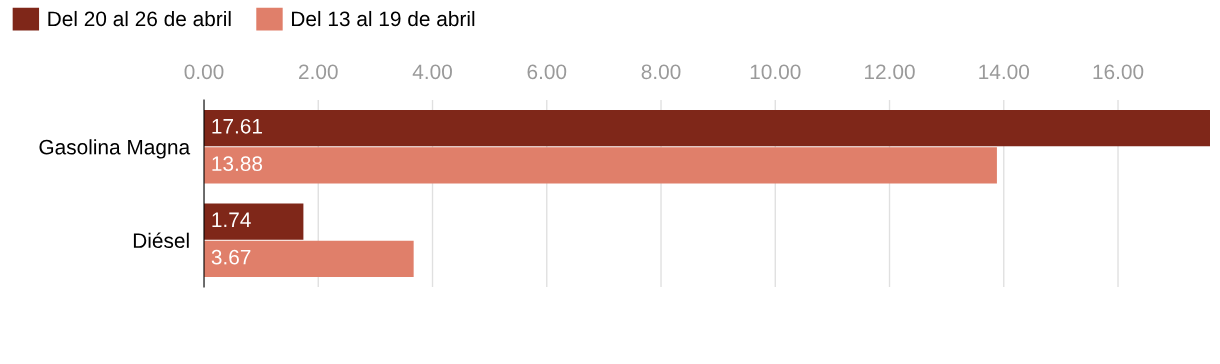  What do you see at coordinates (115, 149) in the screenshot?
I see `y-tick-label: Gasolina Magna` at bounding box center [115, 149].